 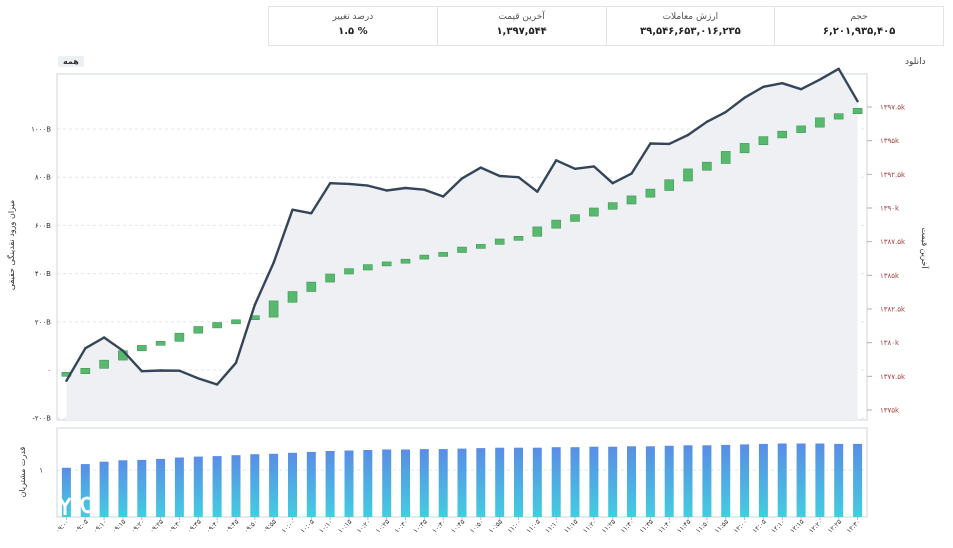 What do you see at coordinates (721, 525) in the screenshot?
I see `x-tick-label: ۱۱:۵۵` at bounding box center [721, 525].